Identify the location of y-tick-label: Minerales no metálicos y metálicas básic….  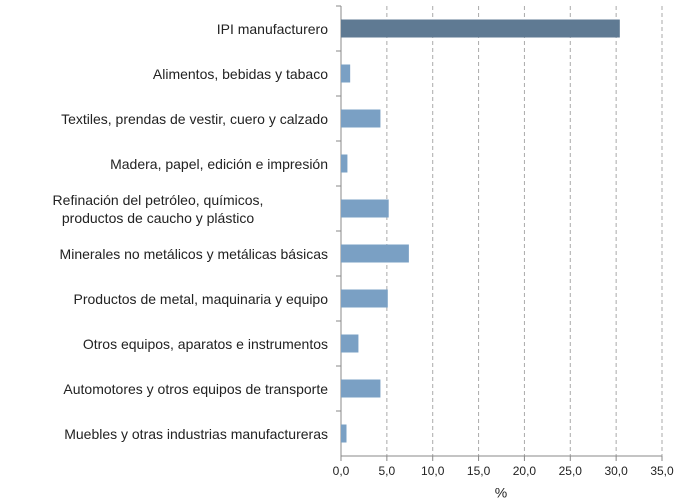
(193, 253).